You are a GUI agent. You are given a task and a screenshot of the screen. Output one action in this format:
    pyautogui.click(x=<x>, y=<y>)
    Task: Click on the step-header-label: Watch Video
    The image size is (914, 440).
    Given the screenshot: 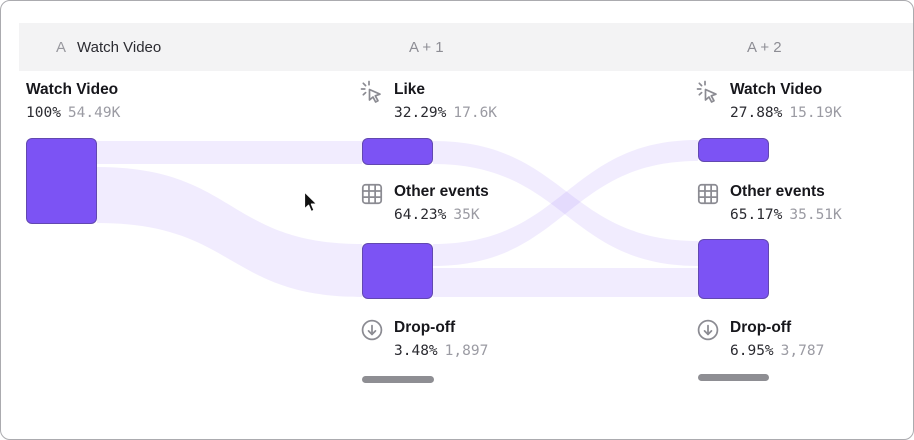 What is the action you would take?
    pyautogui.click(x=119, y=47)
    